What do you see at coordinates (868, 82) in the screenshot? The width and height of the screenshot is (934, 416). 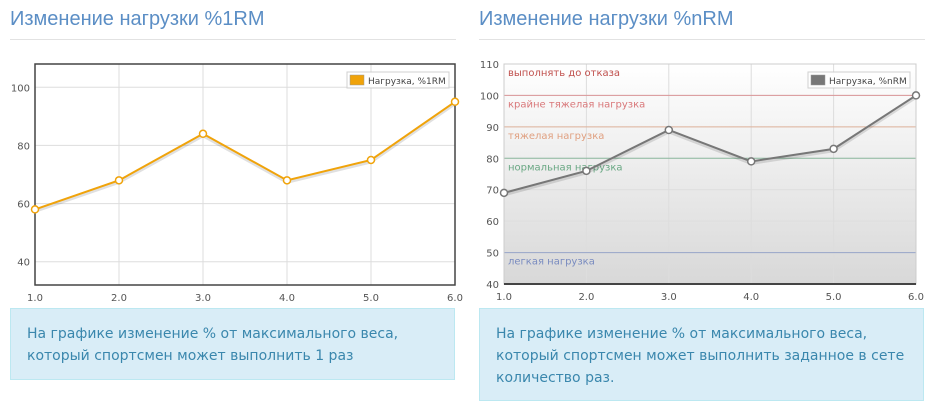 I see `legend-label: Нагрузка, %nRM` at bounding box center [868, 82].